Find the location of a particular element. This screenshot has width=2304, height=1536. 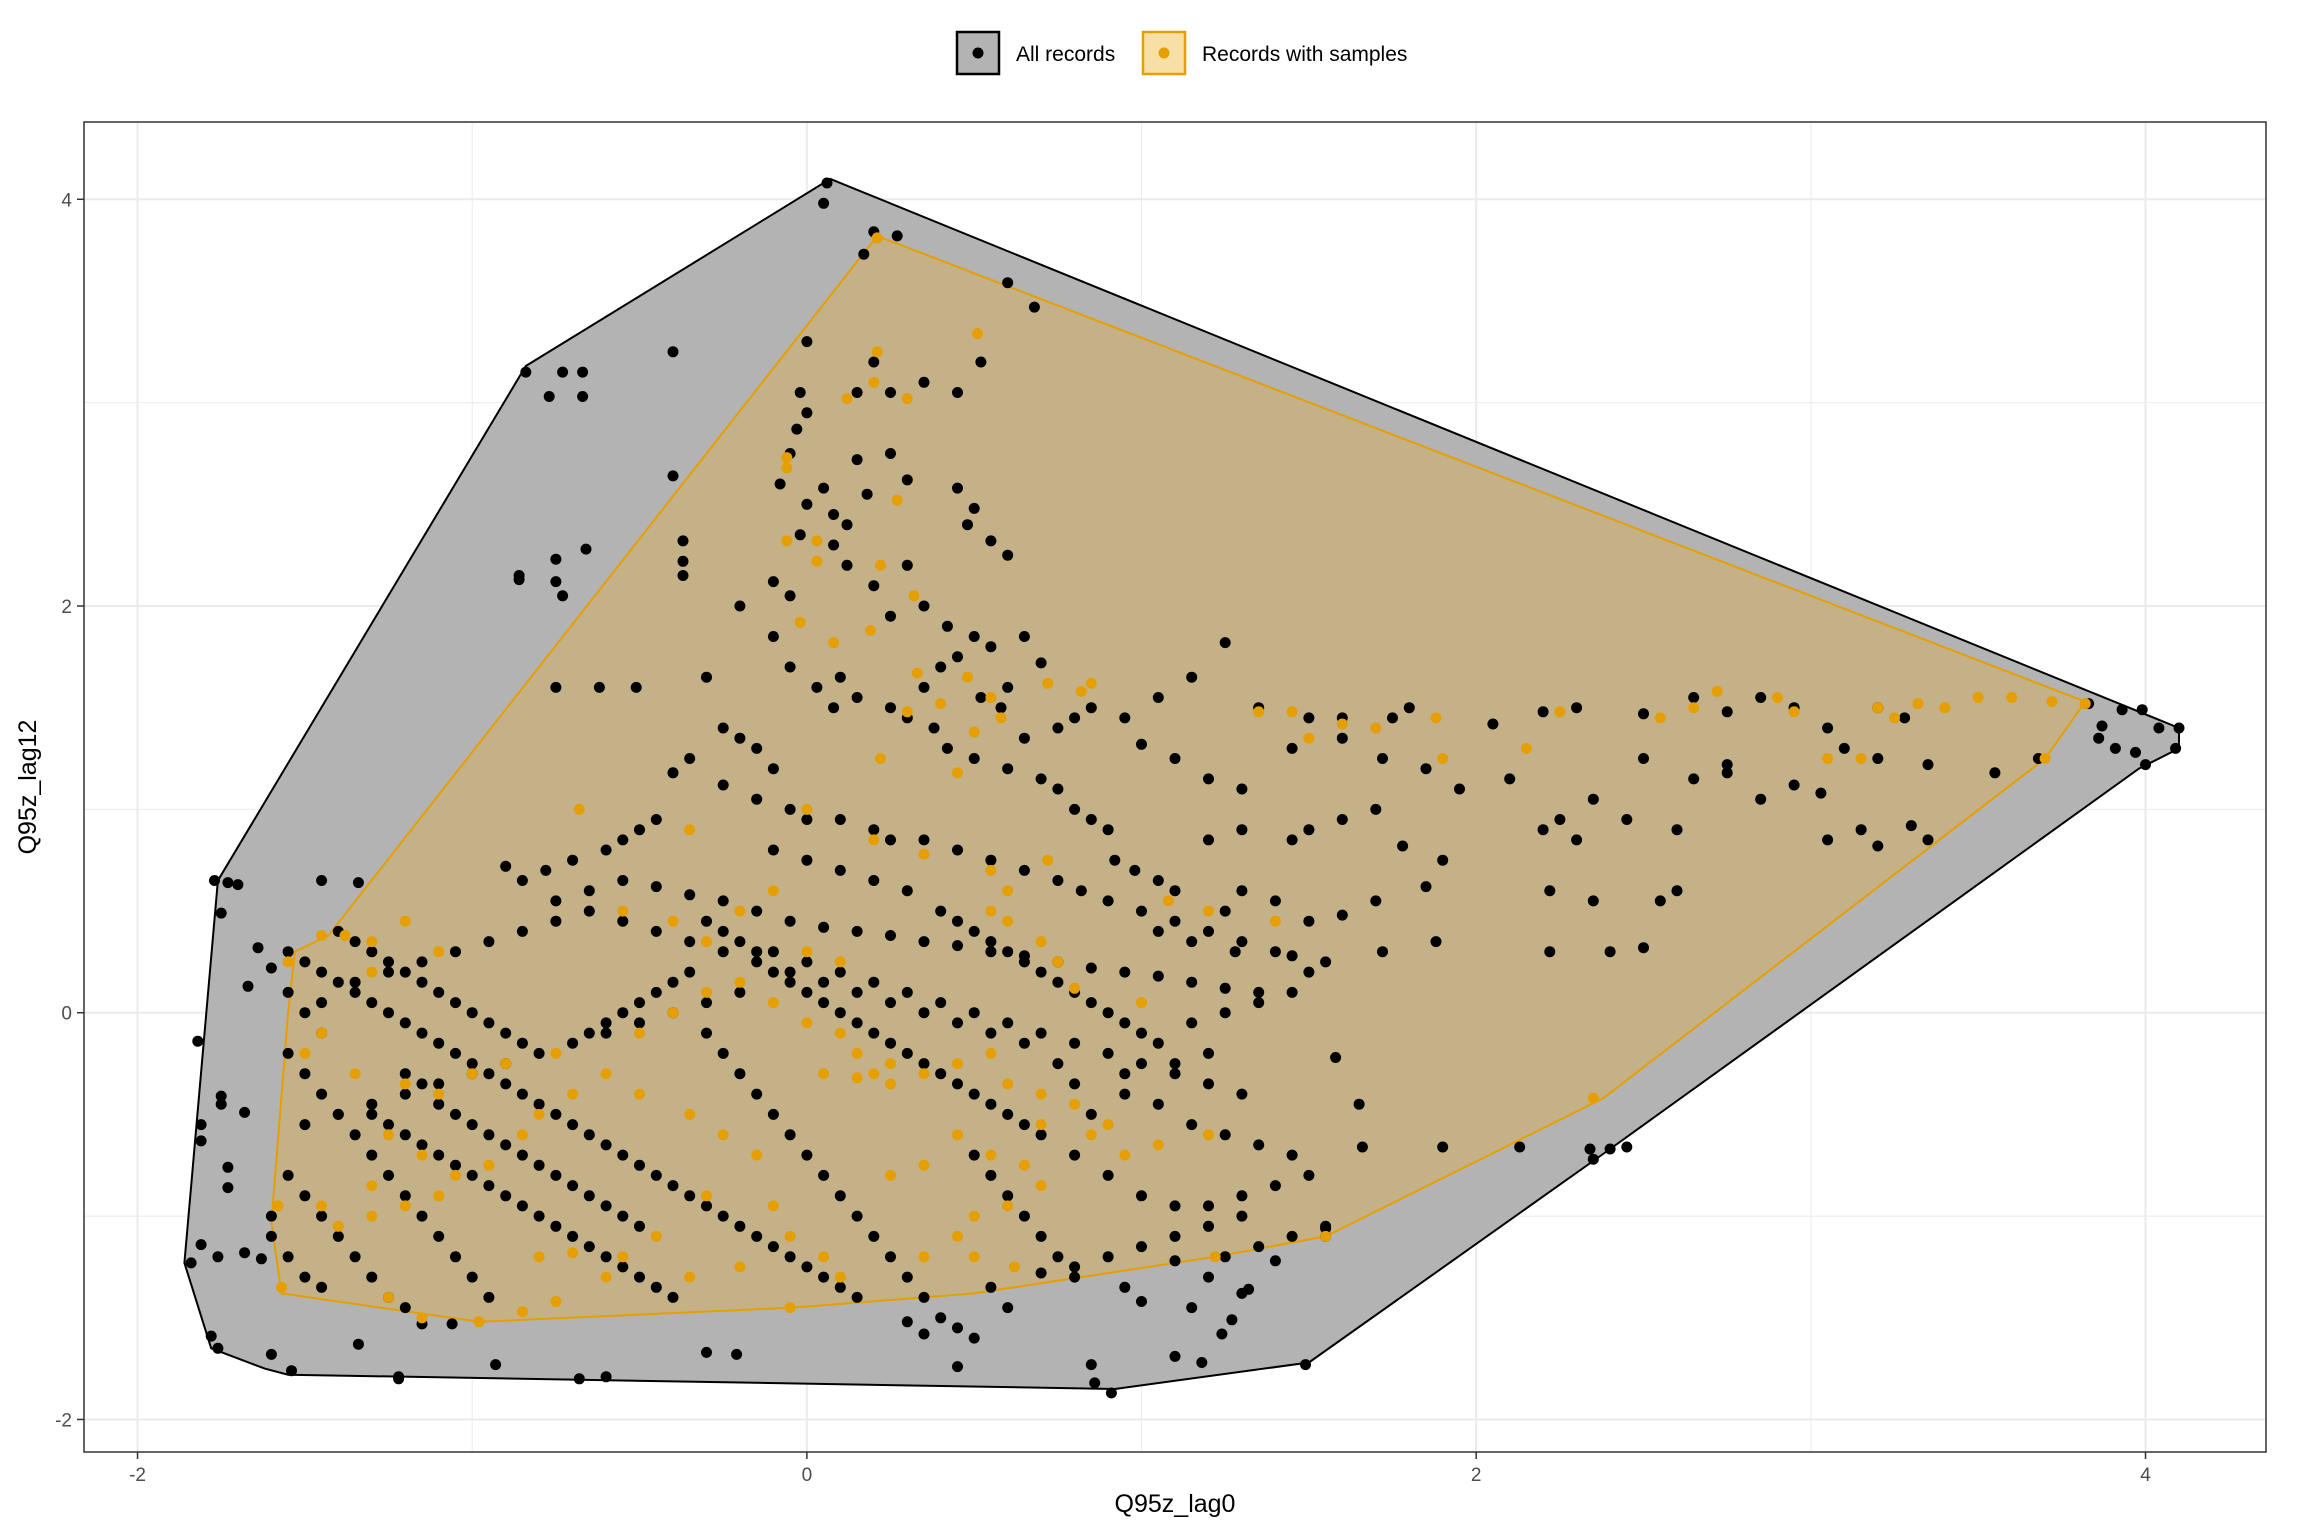

legend-item-all-records: All records is located at coordinates (1035, 53).